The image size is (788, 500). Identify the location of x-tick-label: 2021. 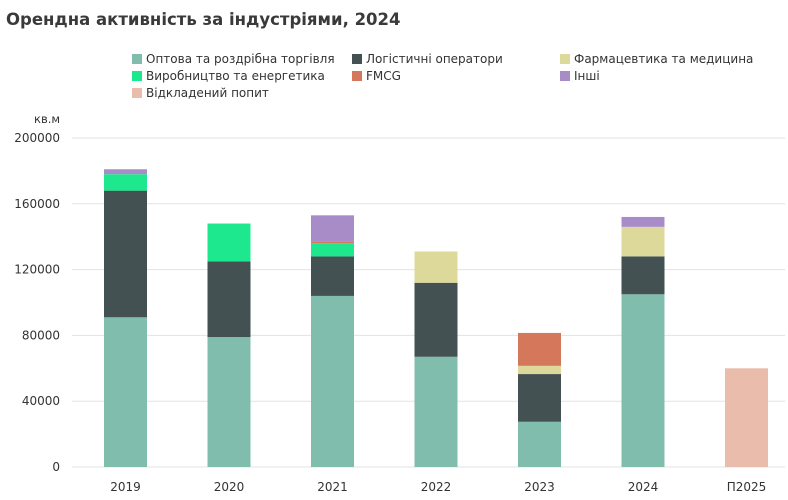
(332, 487).